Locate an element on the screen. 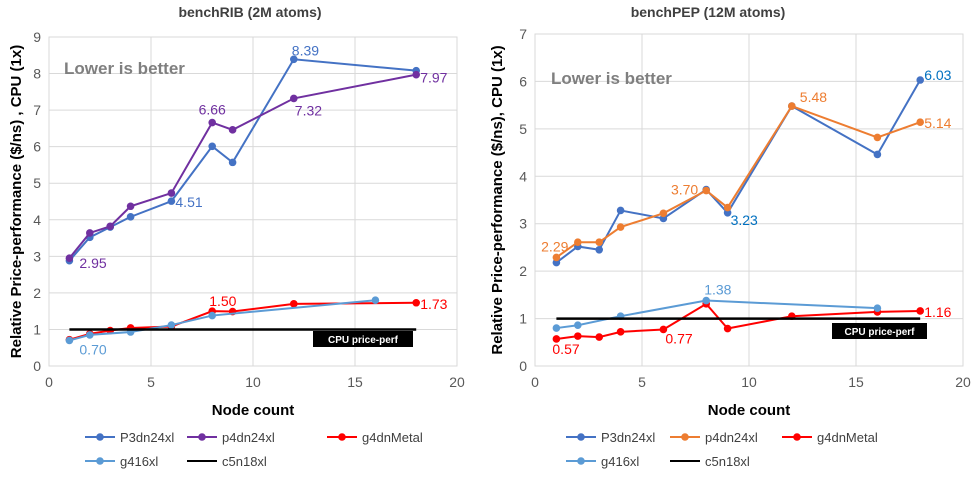 The image size is (977, 481). legend-marker-p4dn24xl is located at coordinates (202, 437).